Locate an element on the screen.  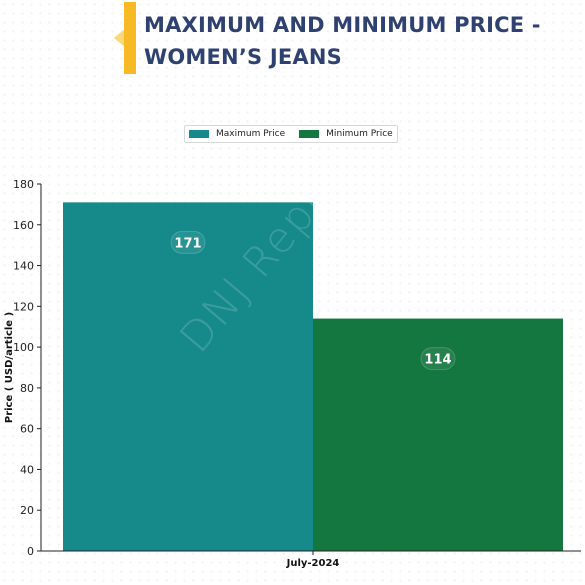
legend-label-maximum: Maximum Price is located at coordinates (251, 134).